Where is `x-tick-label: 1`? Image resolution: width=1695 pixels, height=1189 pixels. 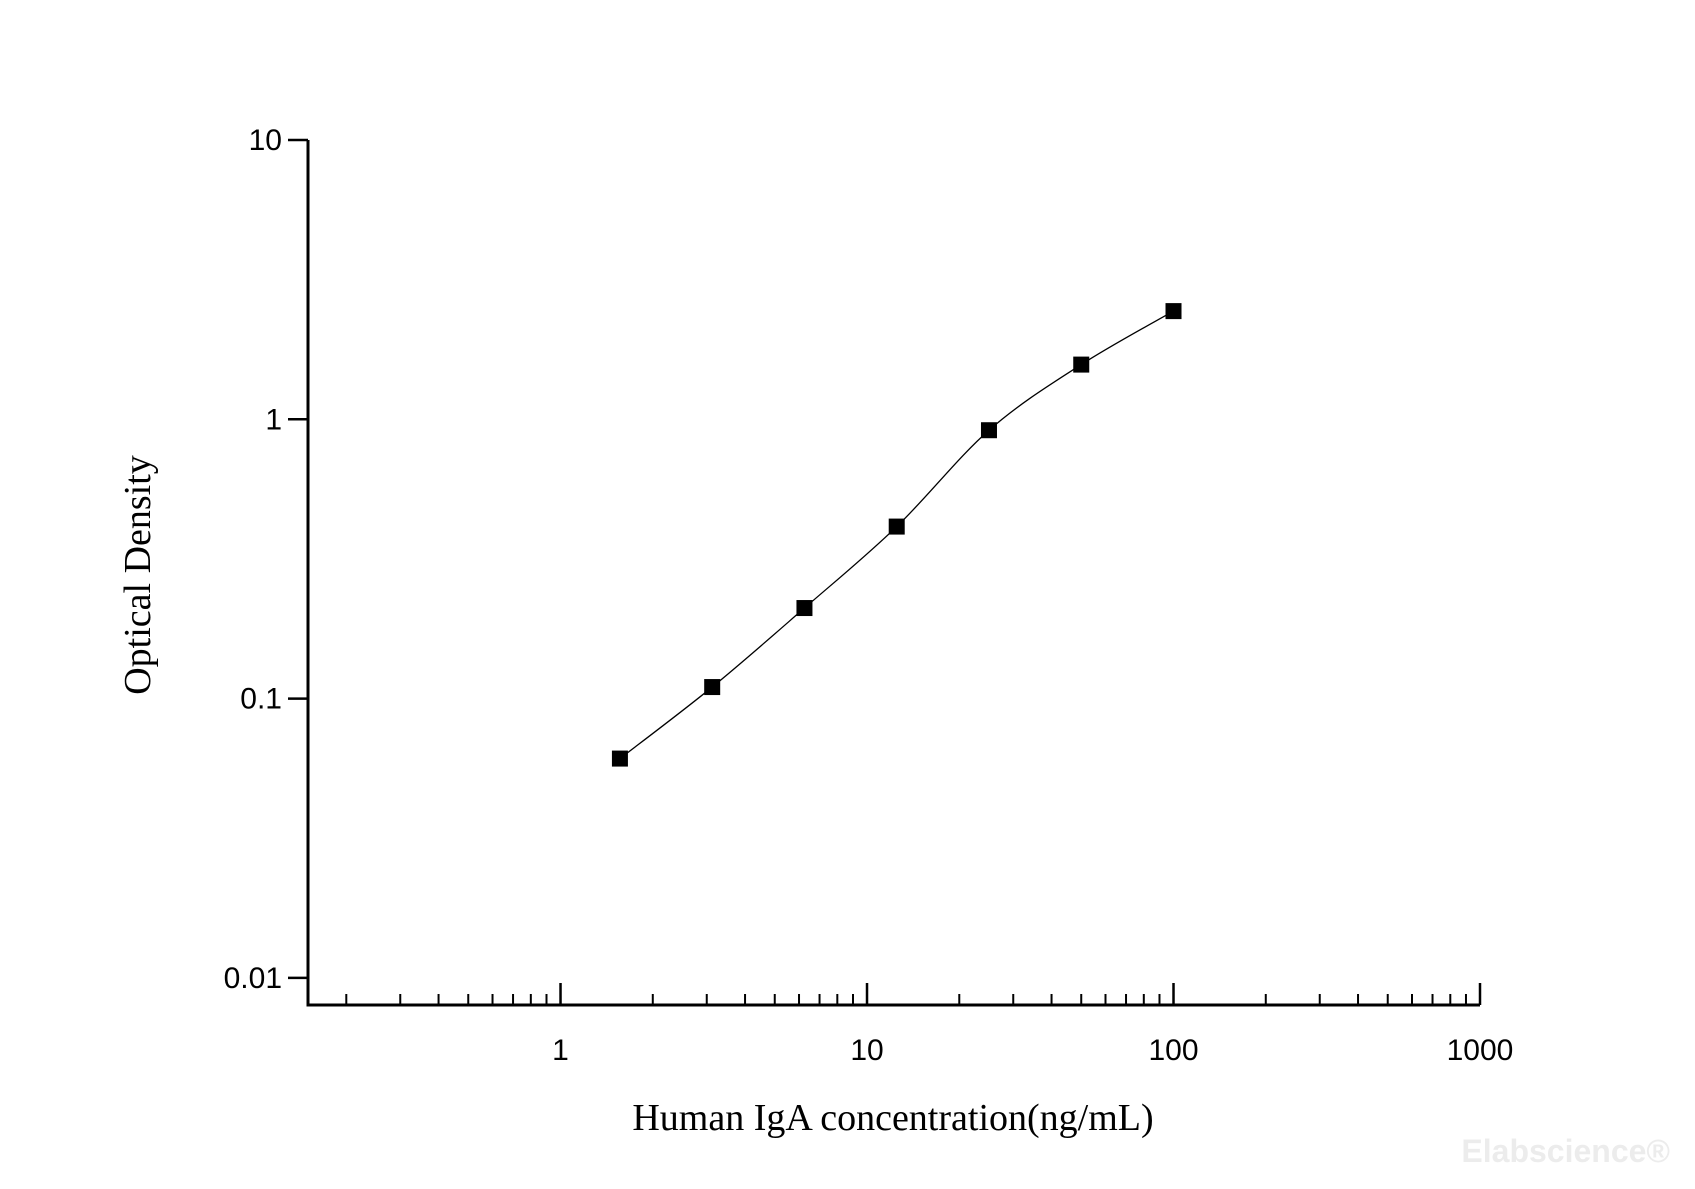 x-tick-label: 1 is located at coordinates (560, 1050).